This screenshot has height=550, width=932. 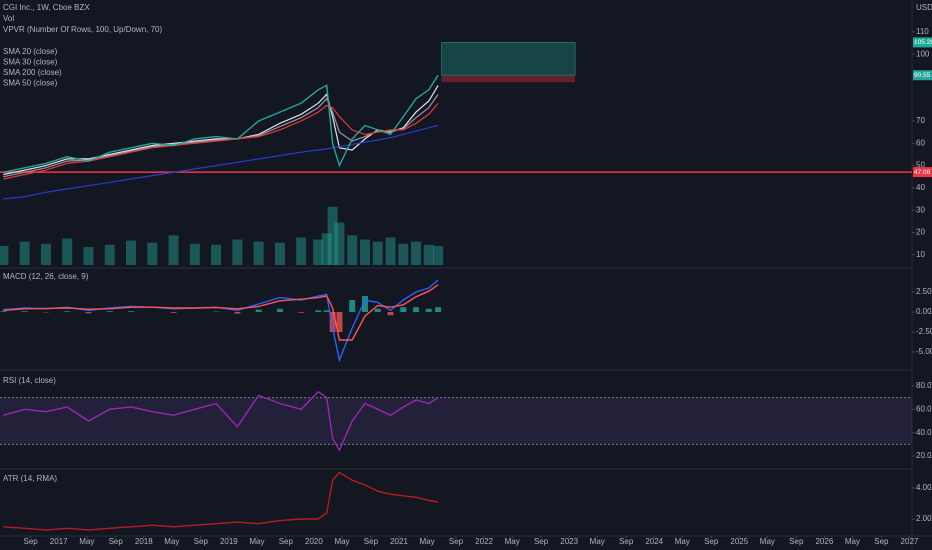 I want to click on y-tick-label: 30, so click(x=920, y=209).